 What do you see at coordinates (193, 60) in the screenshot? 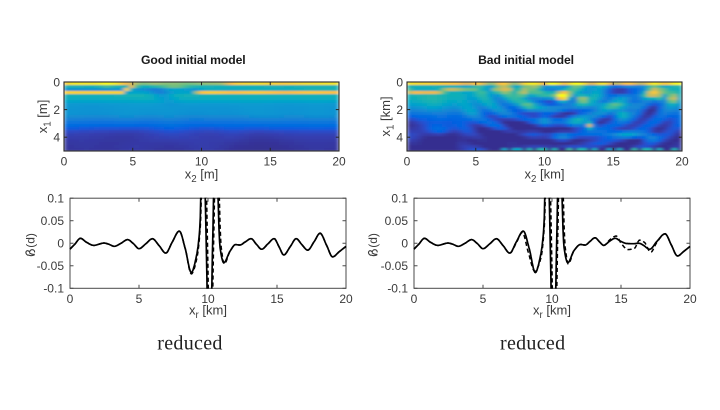
I see `svg-text: Good initial model` at bounding box center [193, 60].